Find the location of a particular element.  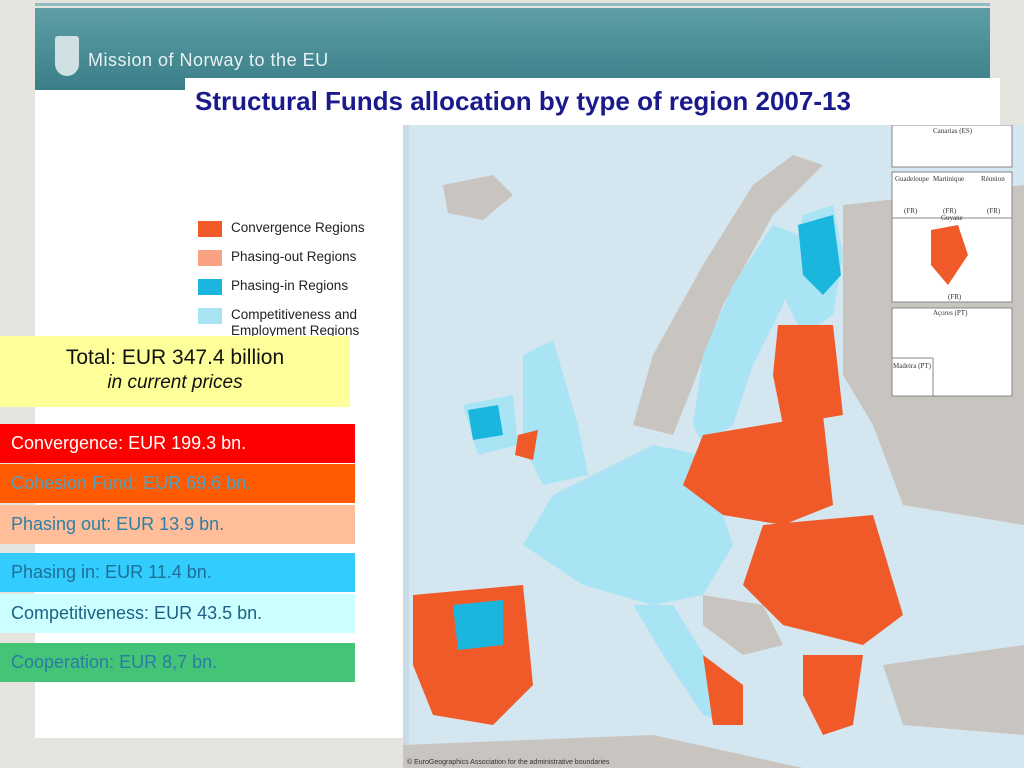

legend-label: Competitiveness and Employment Regions is located at coordinates (295, 322).